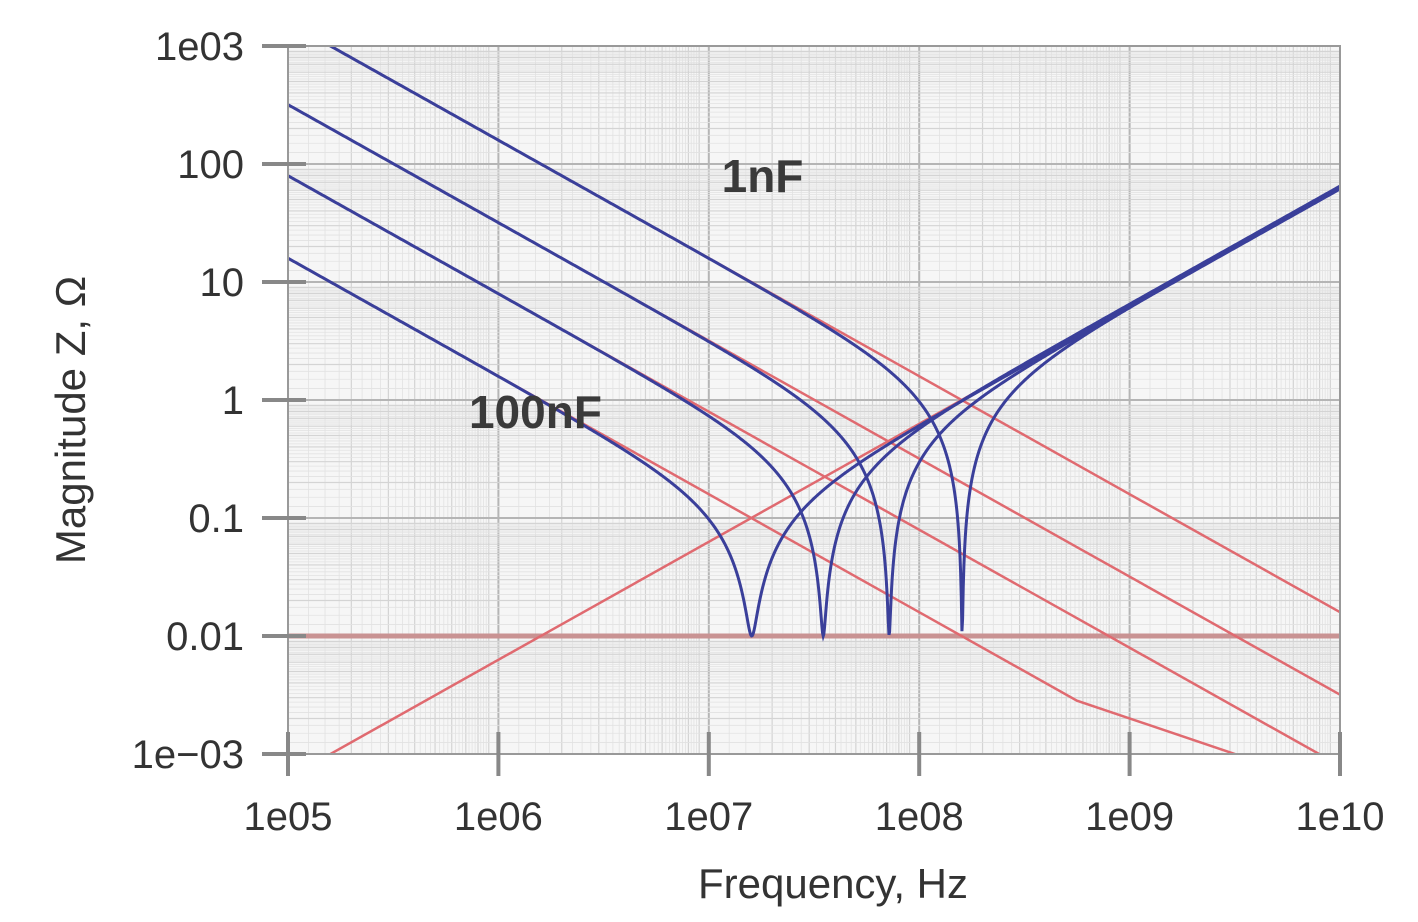 The width and height of the screenshot is (1418, 922). I want to click on x-tick-label: 1e05, so click(288, 817).